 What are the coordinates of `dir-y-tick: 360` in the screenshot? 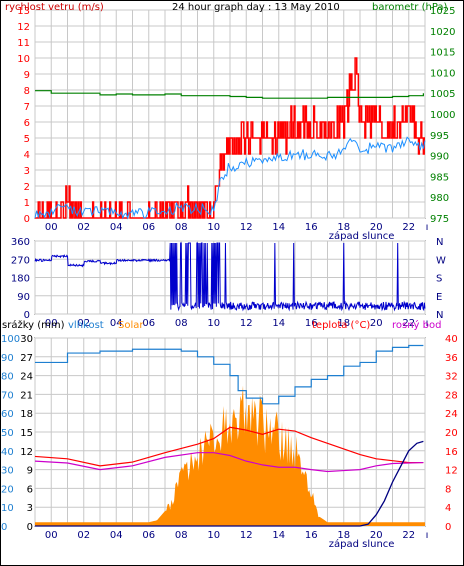 It's located at (20, 242).